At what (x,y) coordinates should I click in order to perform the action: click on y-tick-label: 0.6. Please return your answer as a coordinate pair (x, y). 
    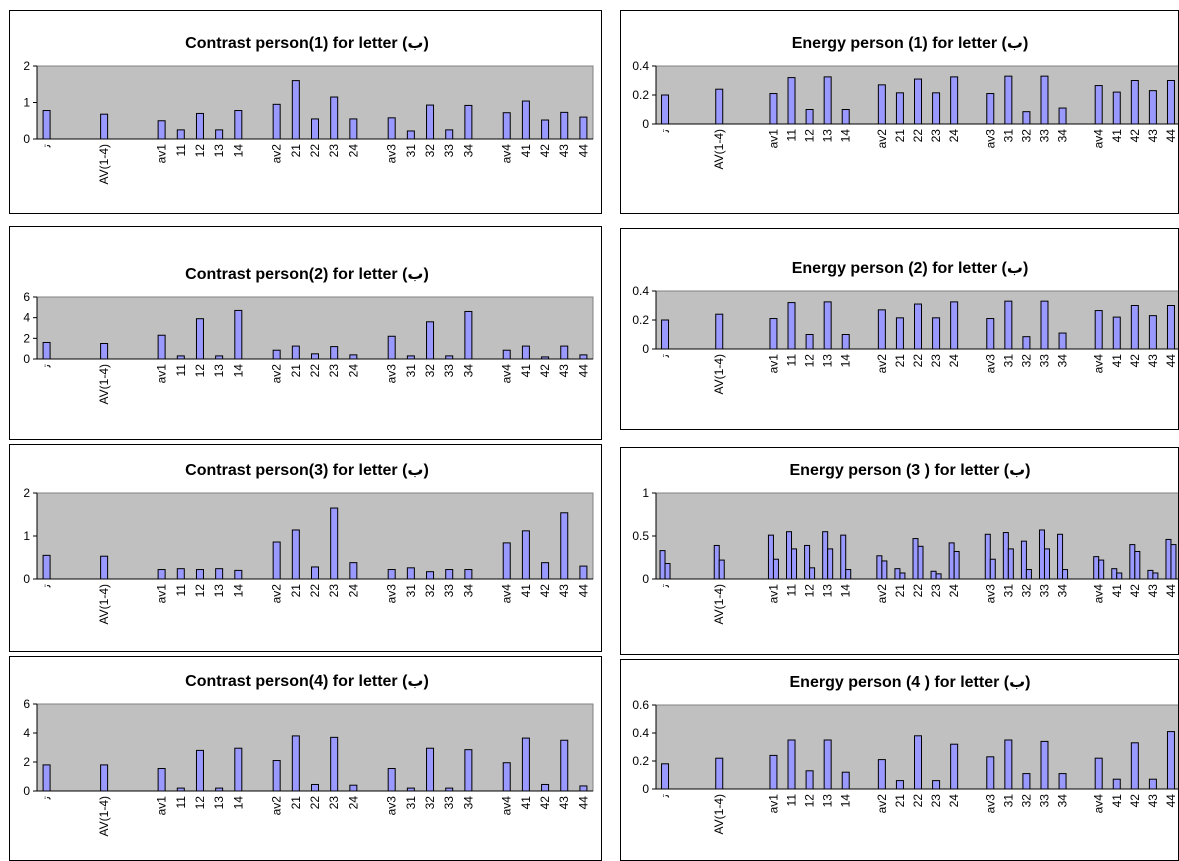
    Looking at the image, I should click on (640, 705).